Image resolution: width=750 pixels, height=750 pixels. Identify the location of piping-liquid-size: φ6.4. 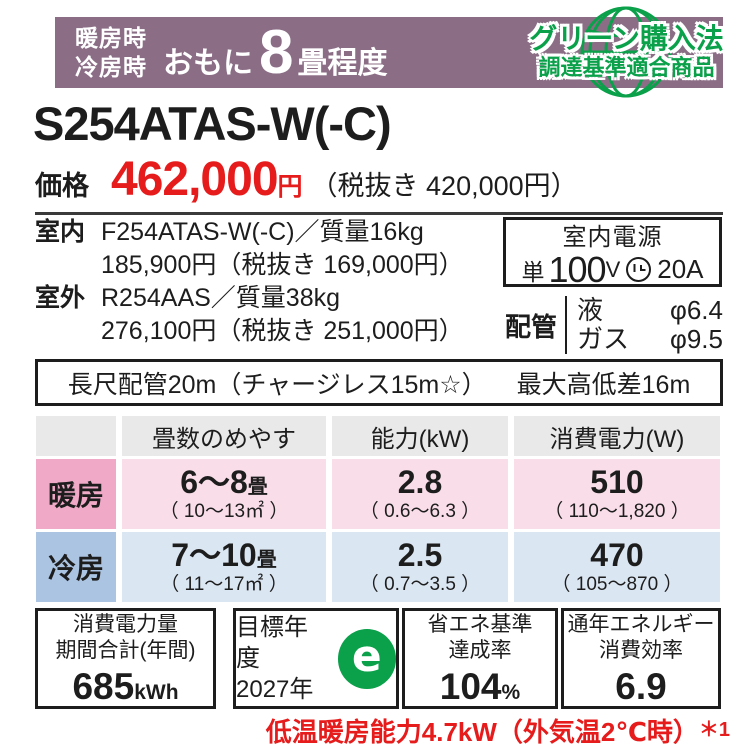
(696, 310).